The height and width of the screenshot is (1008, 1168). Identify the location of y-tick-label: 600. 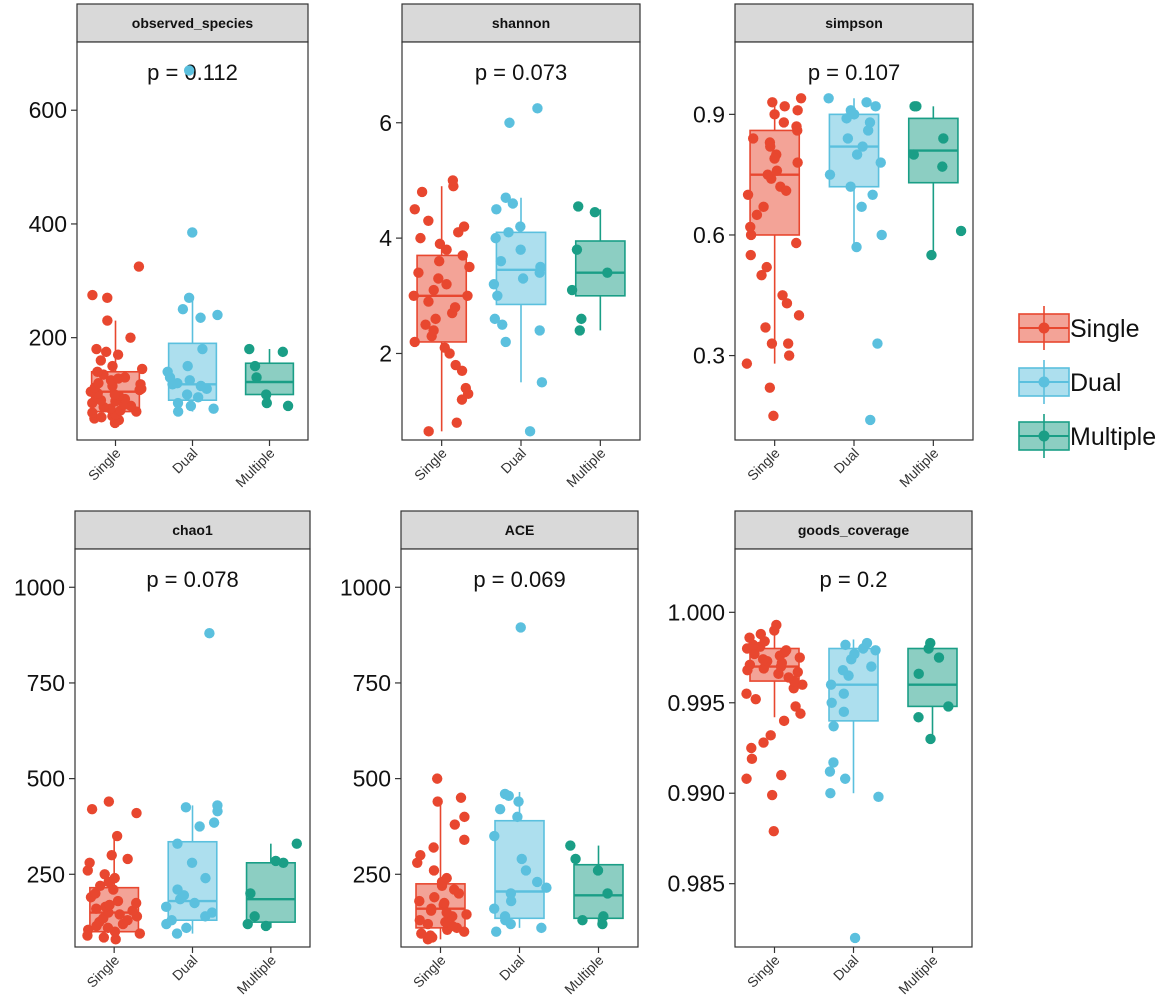
(48, 110).